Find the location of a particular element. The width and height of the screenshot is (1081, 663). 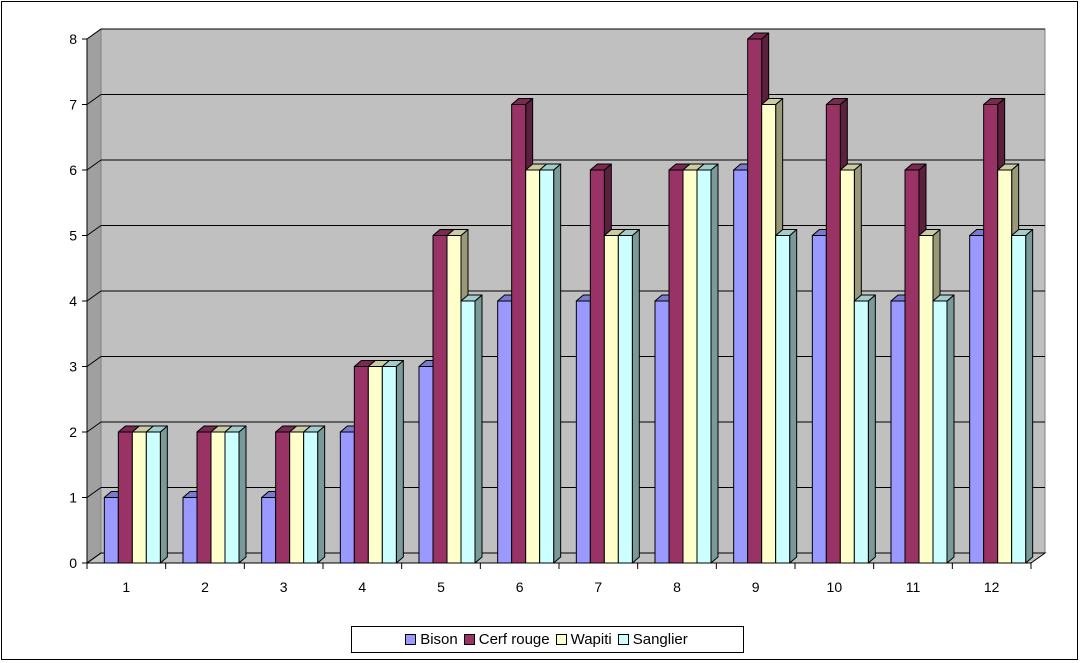

y-tick-label-2: 2 is located at coordinates (73, 432).